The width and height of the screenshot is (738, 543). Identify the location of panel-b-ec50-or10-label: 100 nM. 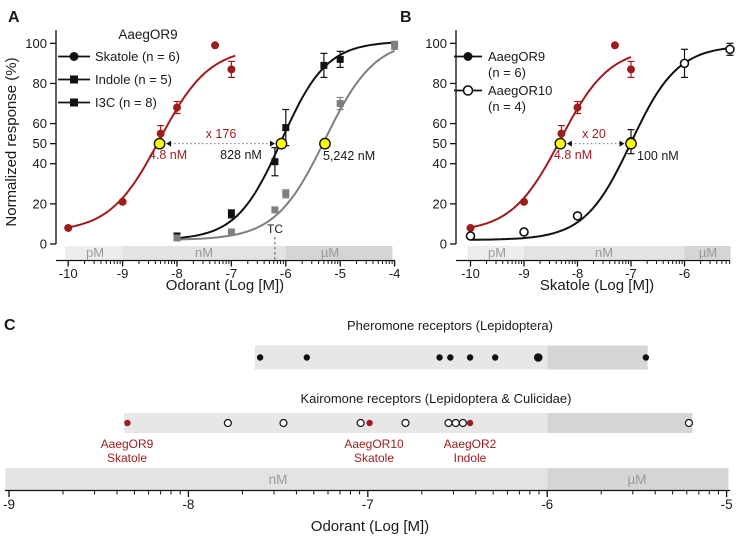
(658, 156).